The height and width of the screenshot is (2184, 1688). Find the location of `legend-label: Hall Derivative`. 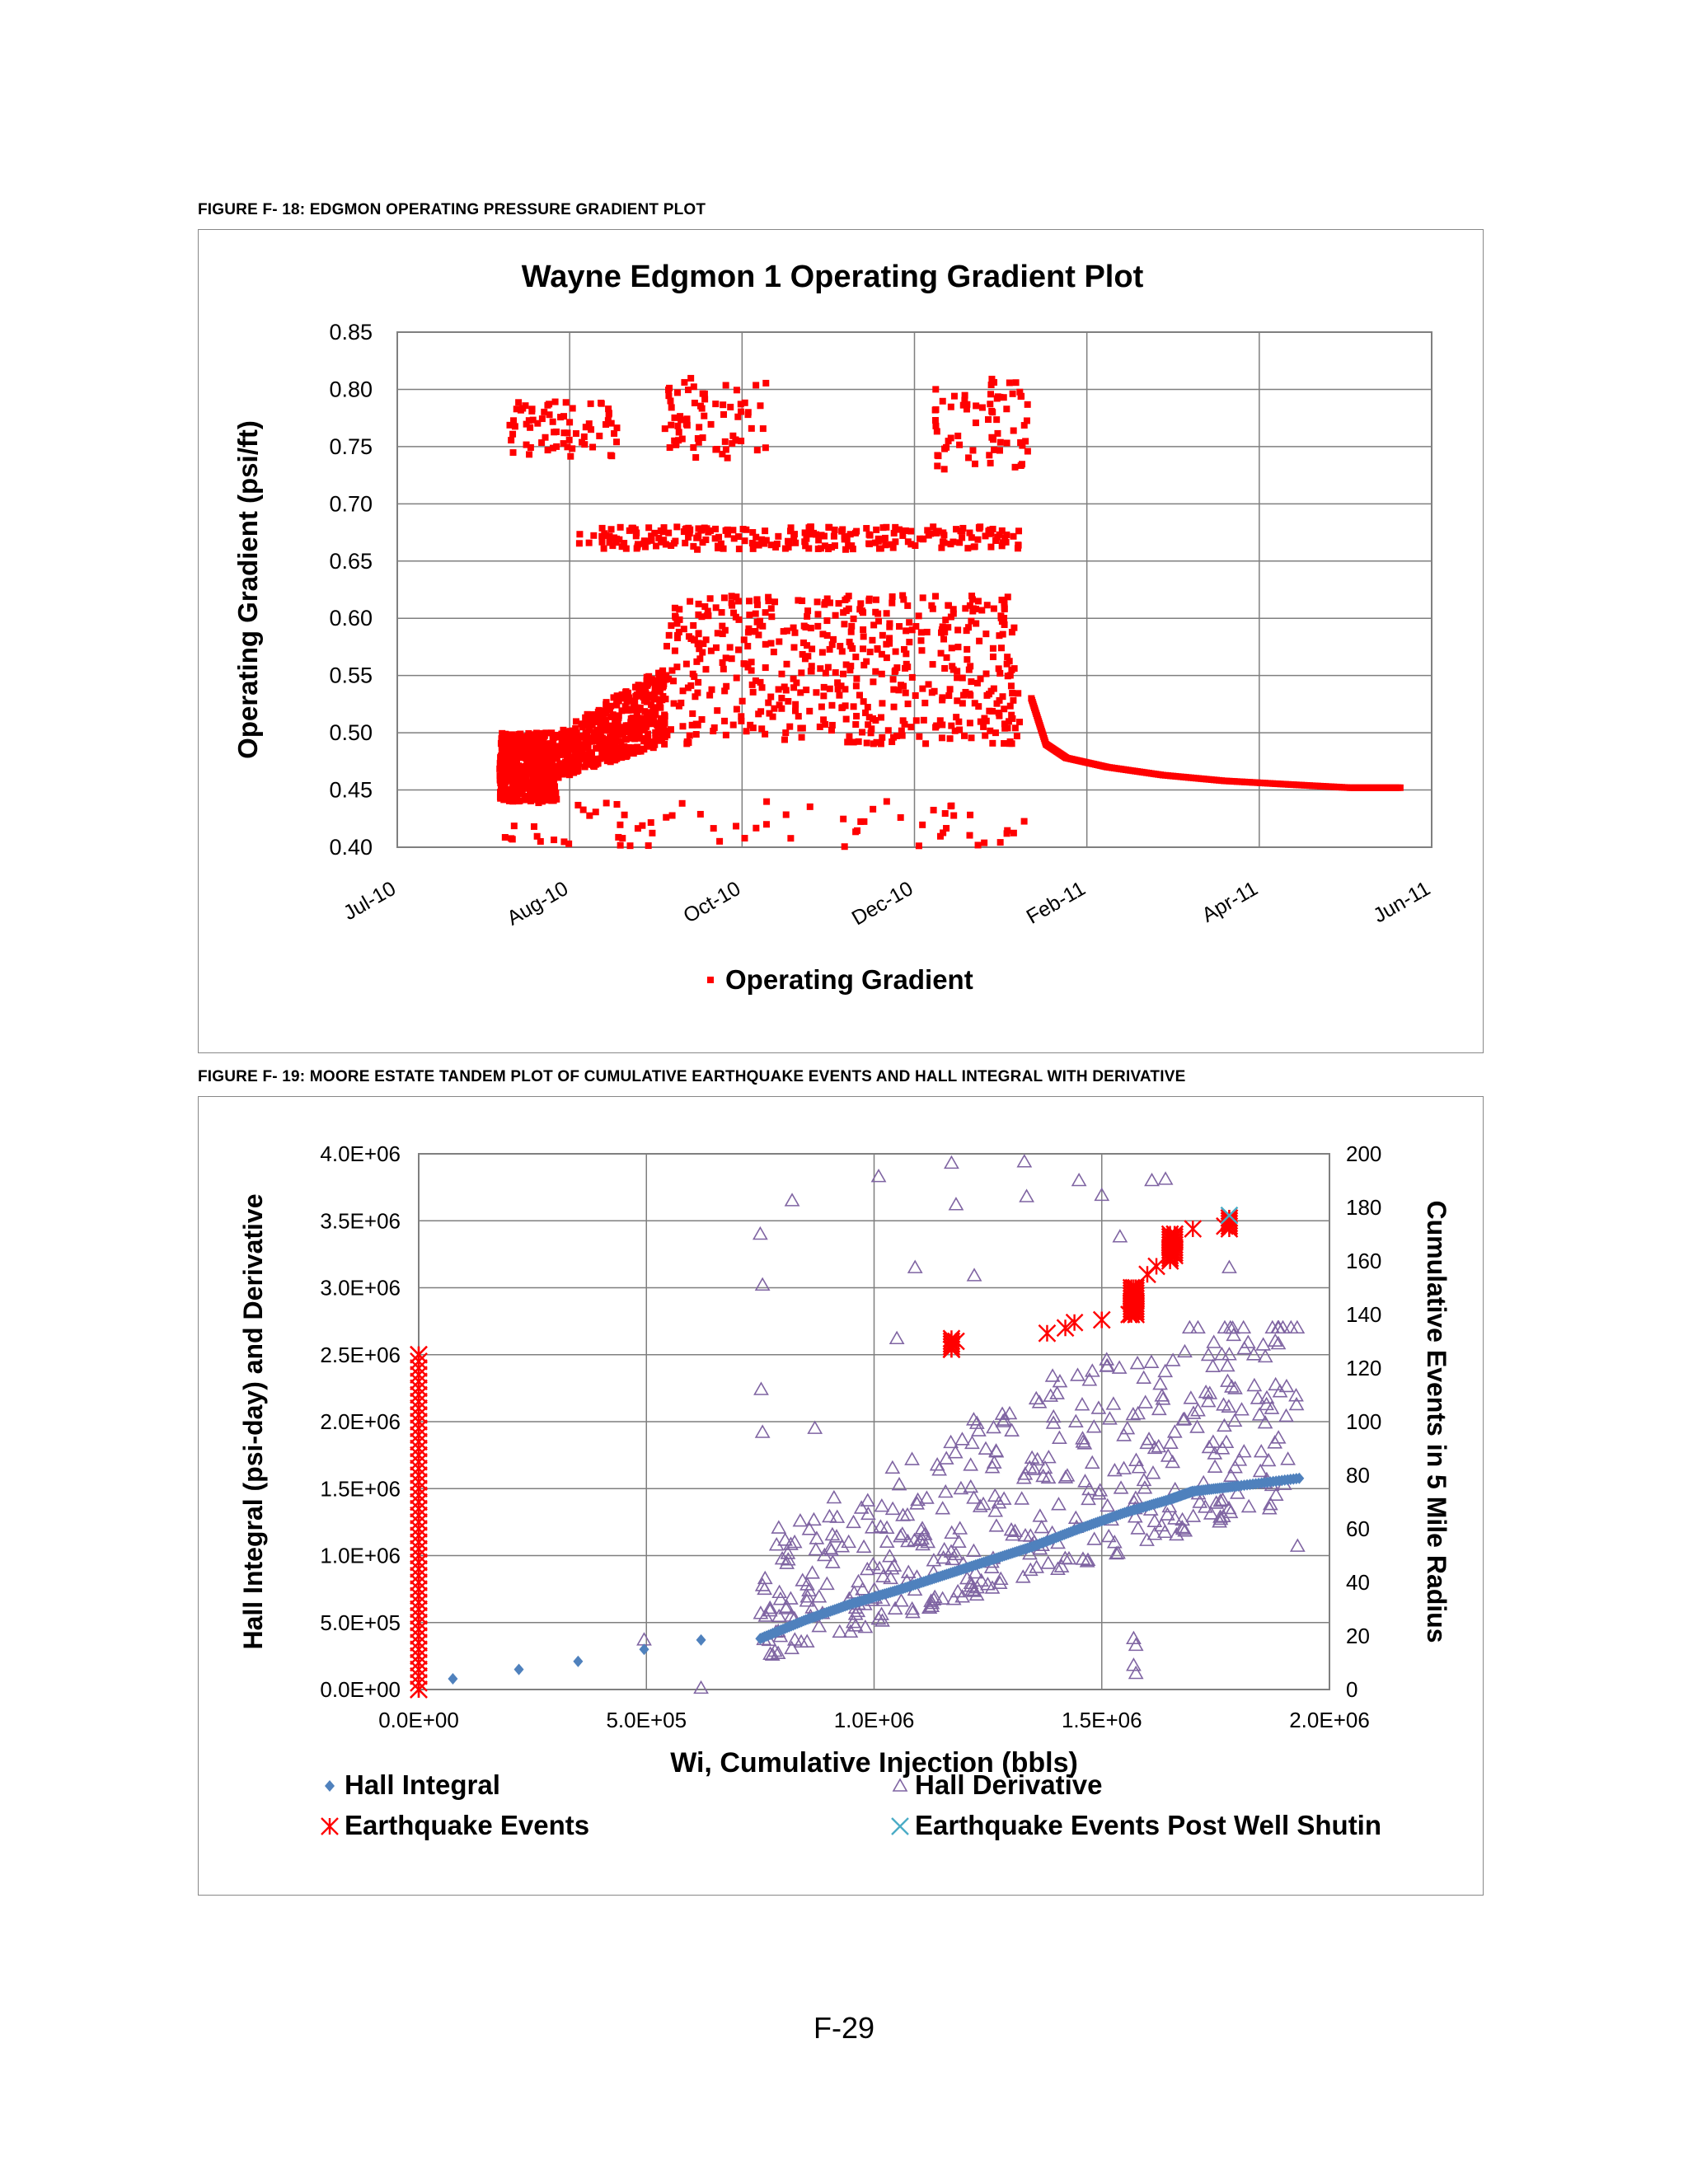

legend-label: Hall Derivative is located at coordinates (1009, 1784).